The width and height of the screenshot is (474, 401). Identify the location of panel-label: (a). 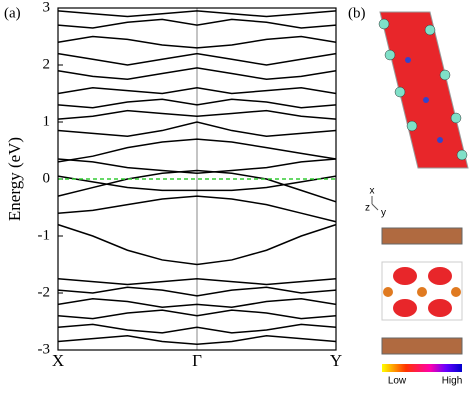
(12, 13).